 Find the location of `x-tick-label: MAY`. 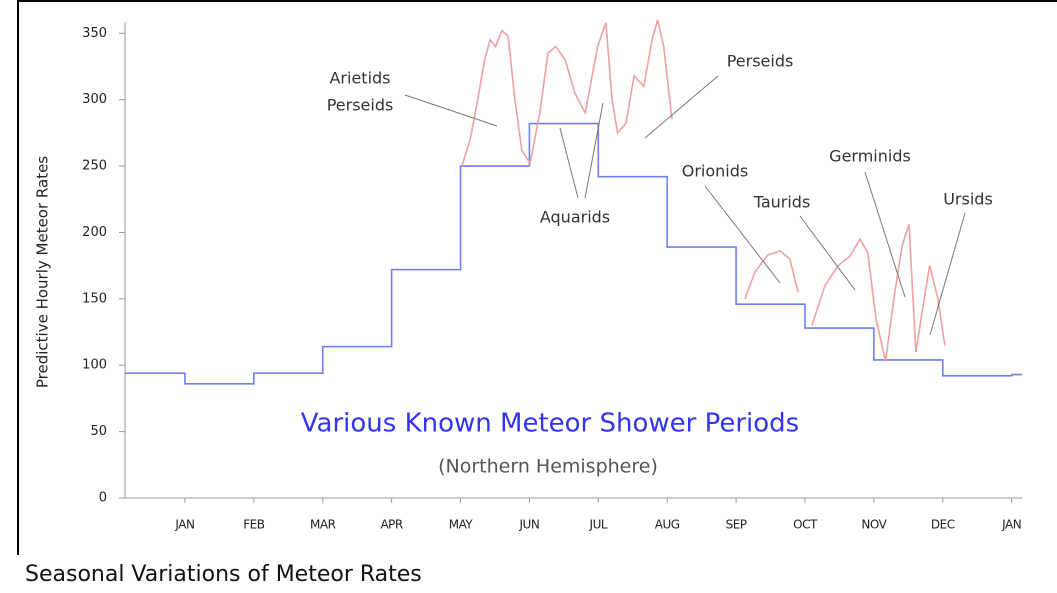

x-tick-label: MAY is located at coordinates (461, 525).